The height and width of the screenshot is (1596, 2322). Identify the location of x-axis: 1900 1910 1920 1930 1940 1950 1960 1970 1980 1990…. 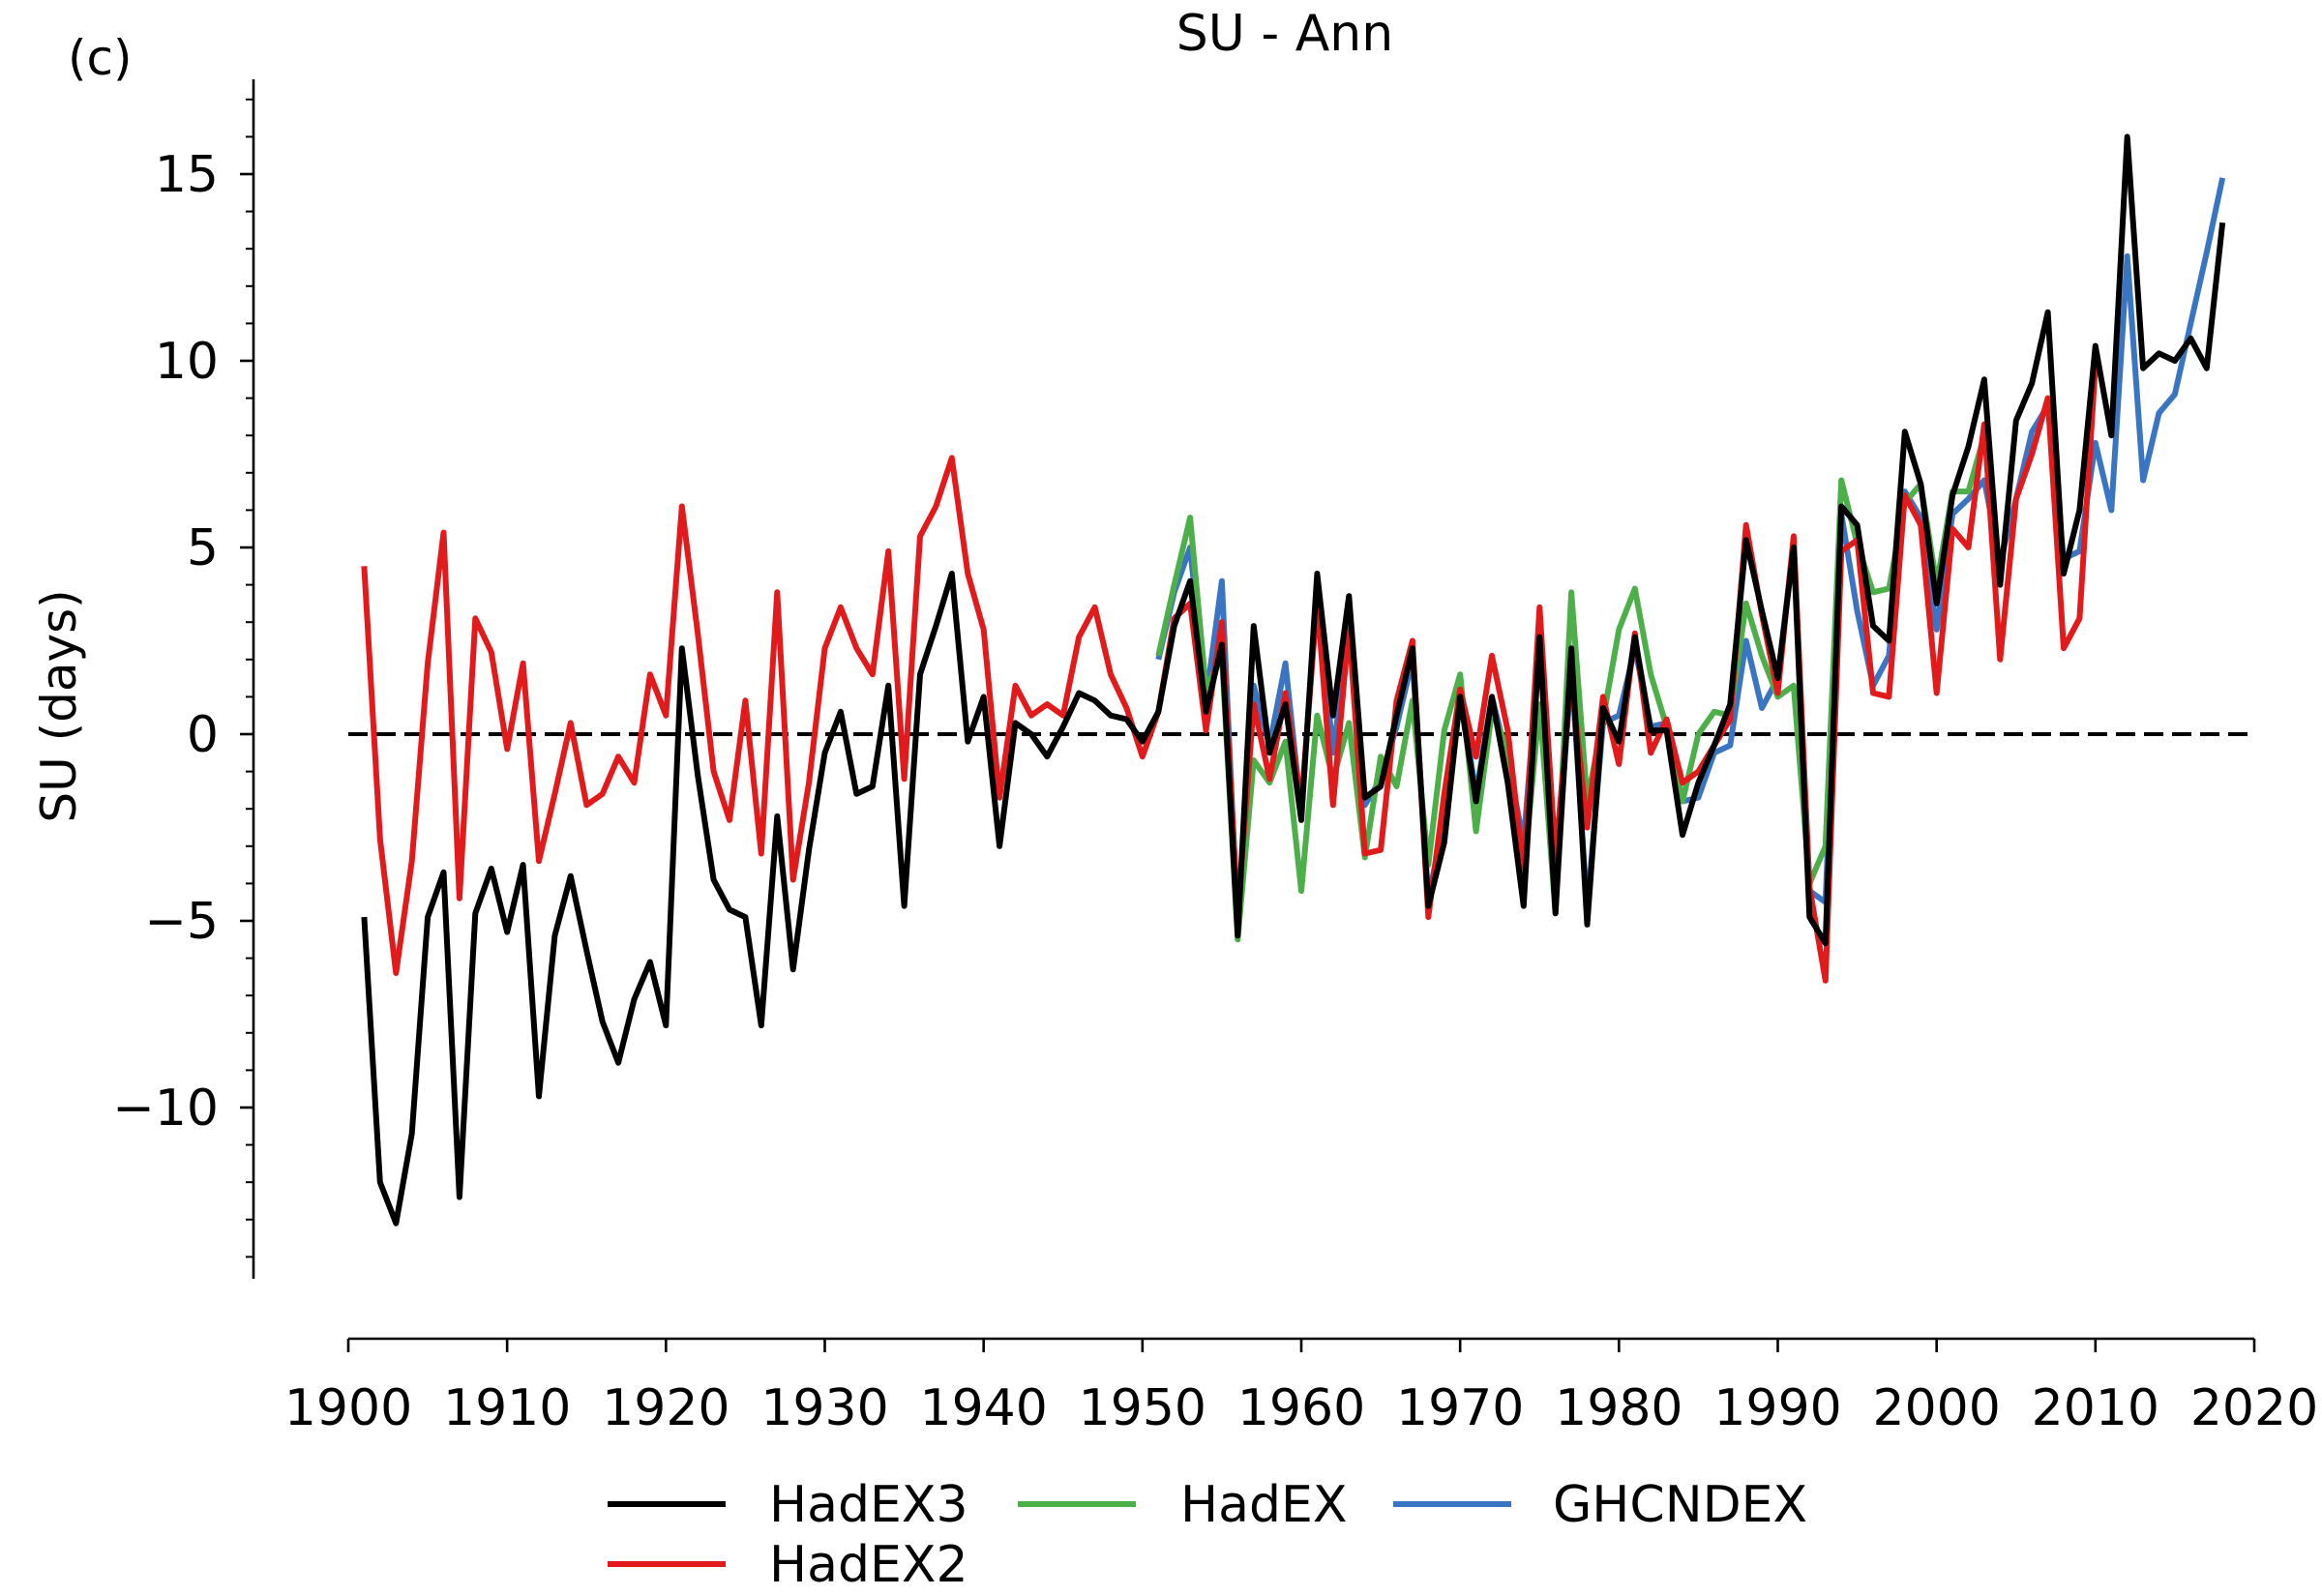
(1301, 1387).